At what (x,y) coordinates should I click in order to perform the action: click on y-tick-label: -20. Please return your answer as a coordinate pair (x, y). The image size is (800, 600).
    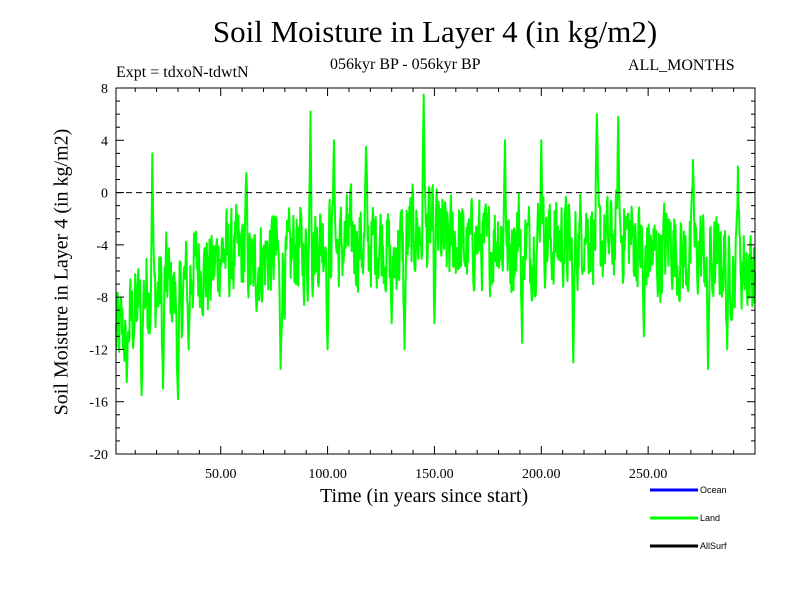
    Looking at the image, I should click on (98, 455).